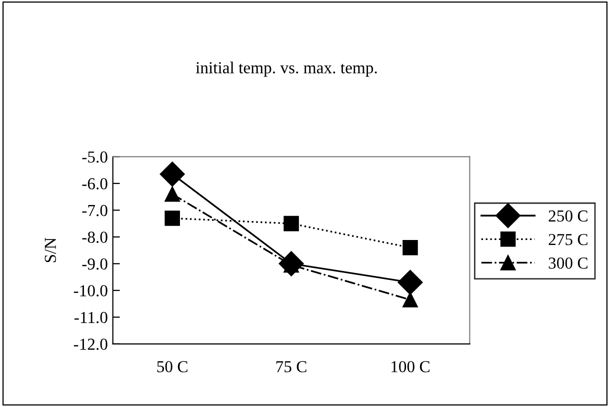 The image size is (610, 407). What do you see at coordinates (568, 240) in the screenshot?
I see `legend-label: 275 C` at bounding box center [568, 240].